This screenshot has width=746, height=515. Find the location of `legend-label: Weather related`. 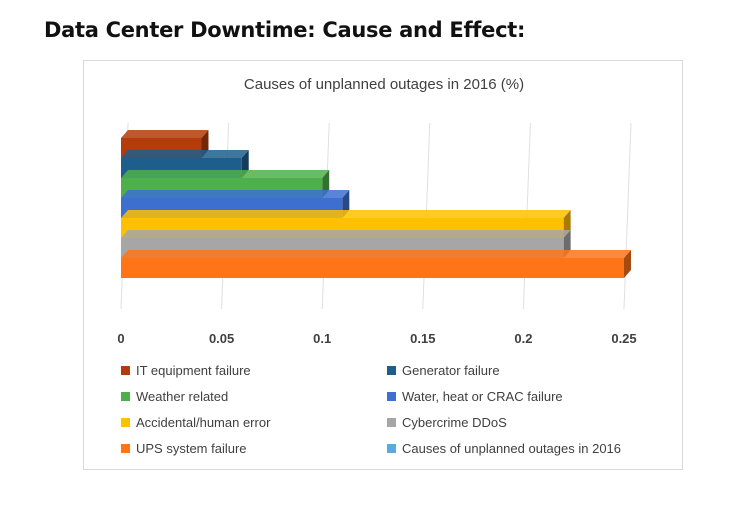

legend-label: Weather related is located at coordinates (182, 396).